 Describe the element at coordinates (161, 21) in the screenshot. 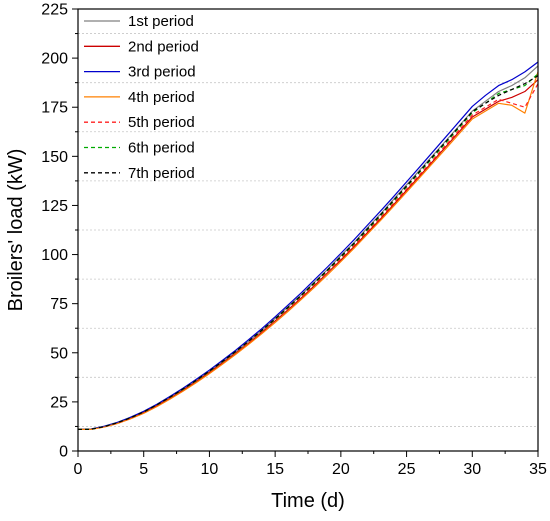

I see `legend-label-1: 1st period` at that location.